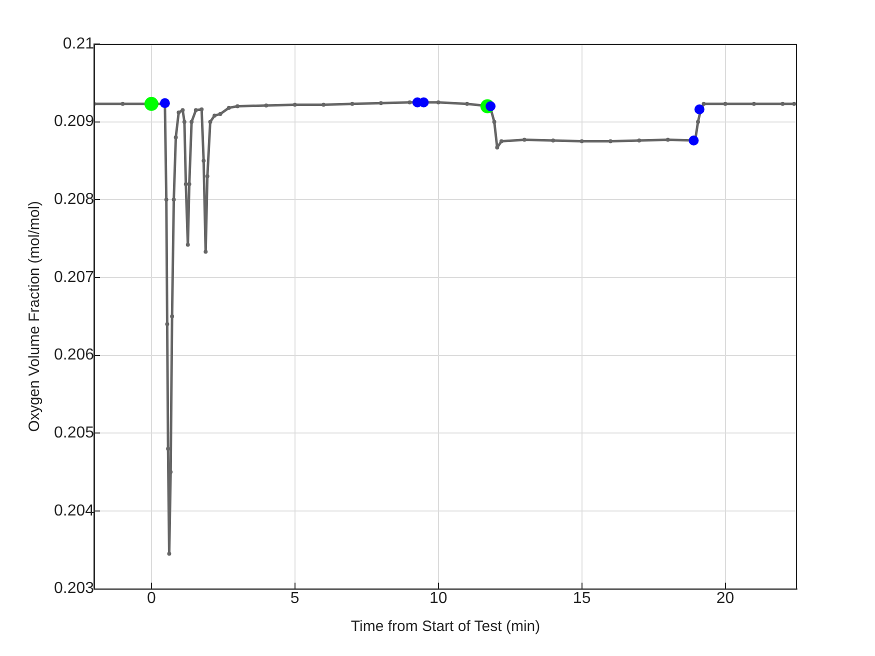  What do you see at coordinates (74, 121) in the screenshot?
I see `y-tick-label: 0.209` at bounding box center [74, 121].